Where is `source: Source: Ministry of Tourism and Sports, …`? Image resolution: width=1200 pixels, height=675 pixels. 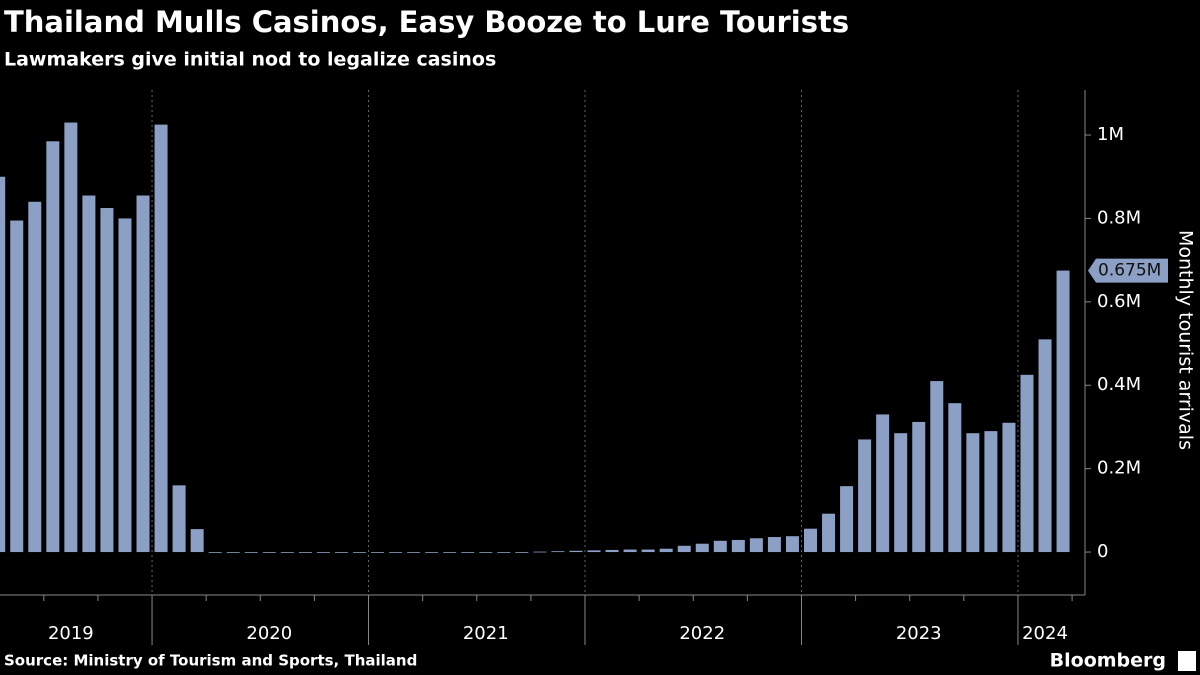 source: Source: Ministry of Tourism and Sports, … is located at coordinates (210, 661).